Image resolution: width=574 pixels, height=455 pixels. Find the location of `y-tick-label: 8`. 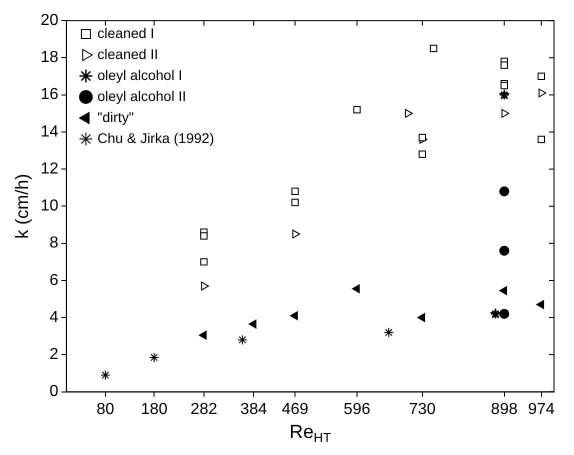

y-tick-label: 8 is located at coordinates (53, 243).